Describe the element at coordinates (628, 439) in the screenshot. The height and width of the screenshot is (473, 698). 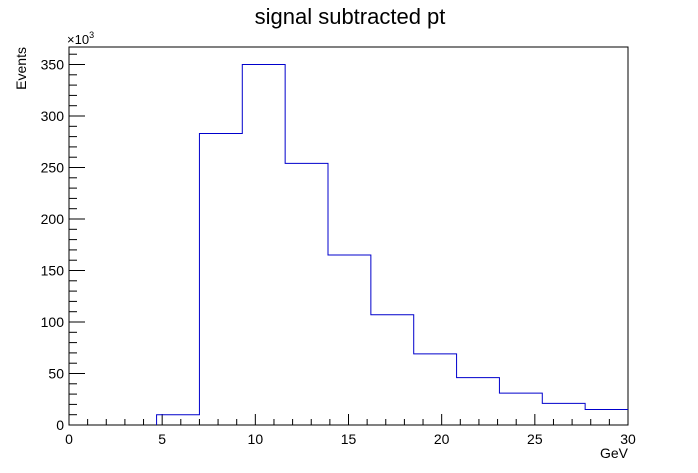
I see `x-tick-label: 30` at that location.